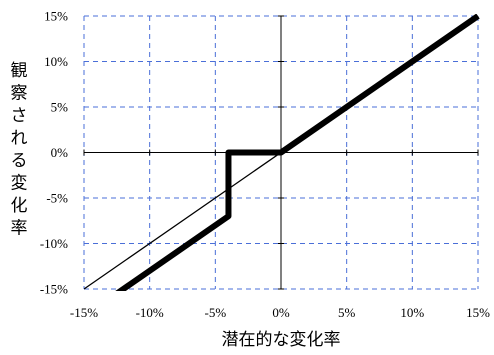 The width and height of the screenshot is (494, 355). What do you see at coordinates (60, 107) in the screenshot?
I see `y-tick-label-4: 5%` at bounding box center [60, 107].